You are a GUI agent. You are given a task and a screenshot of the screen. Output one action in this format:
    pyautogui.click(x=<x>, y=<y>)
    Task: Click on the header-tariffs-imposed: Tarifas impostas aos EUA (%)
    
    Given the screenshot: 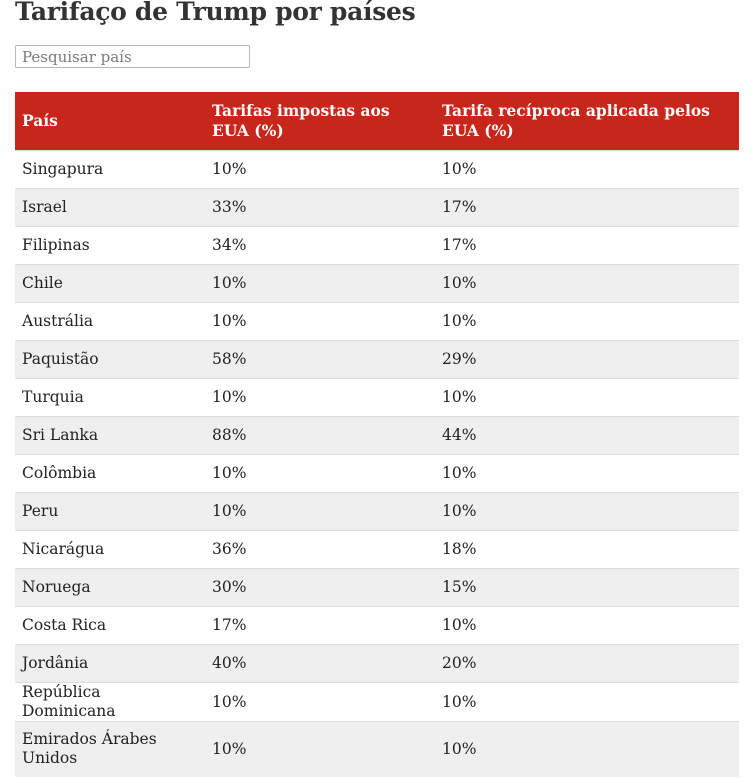 What is the action you would take?
    pyautogui.click(x=320, y=121)
    